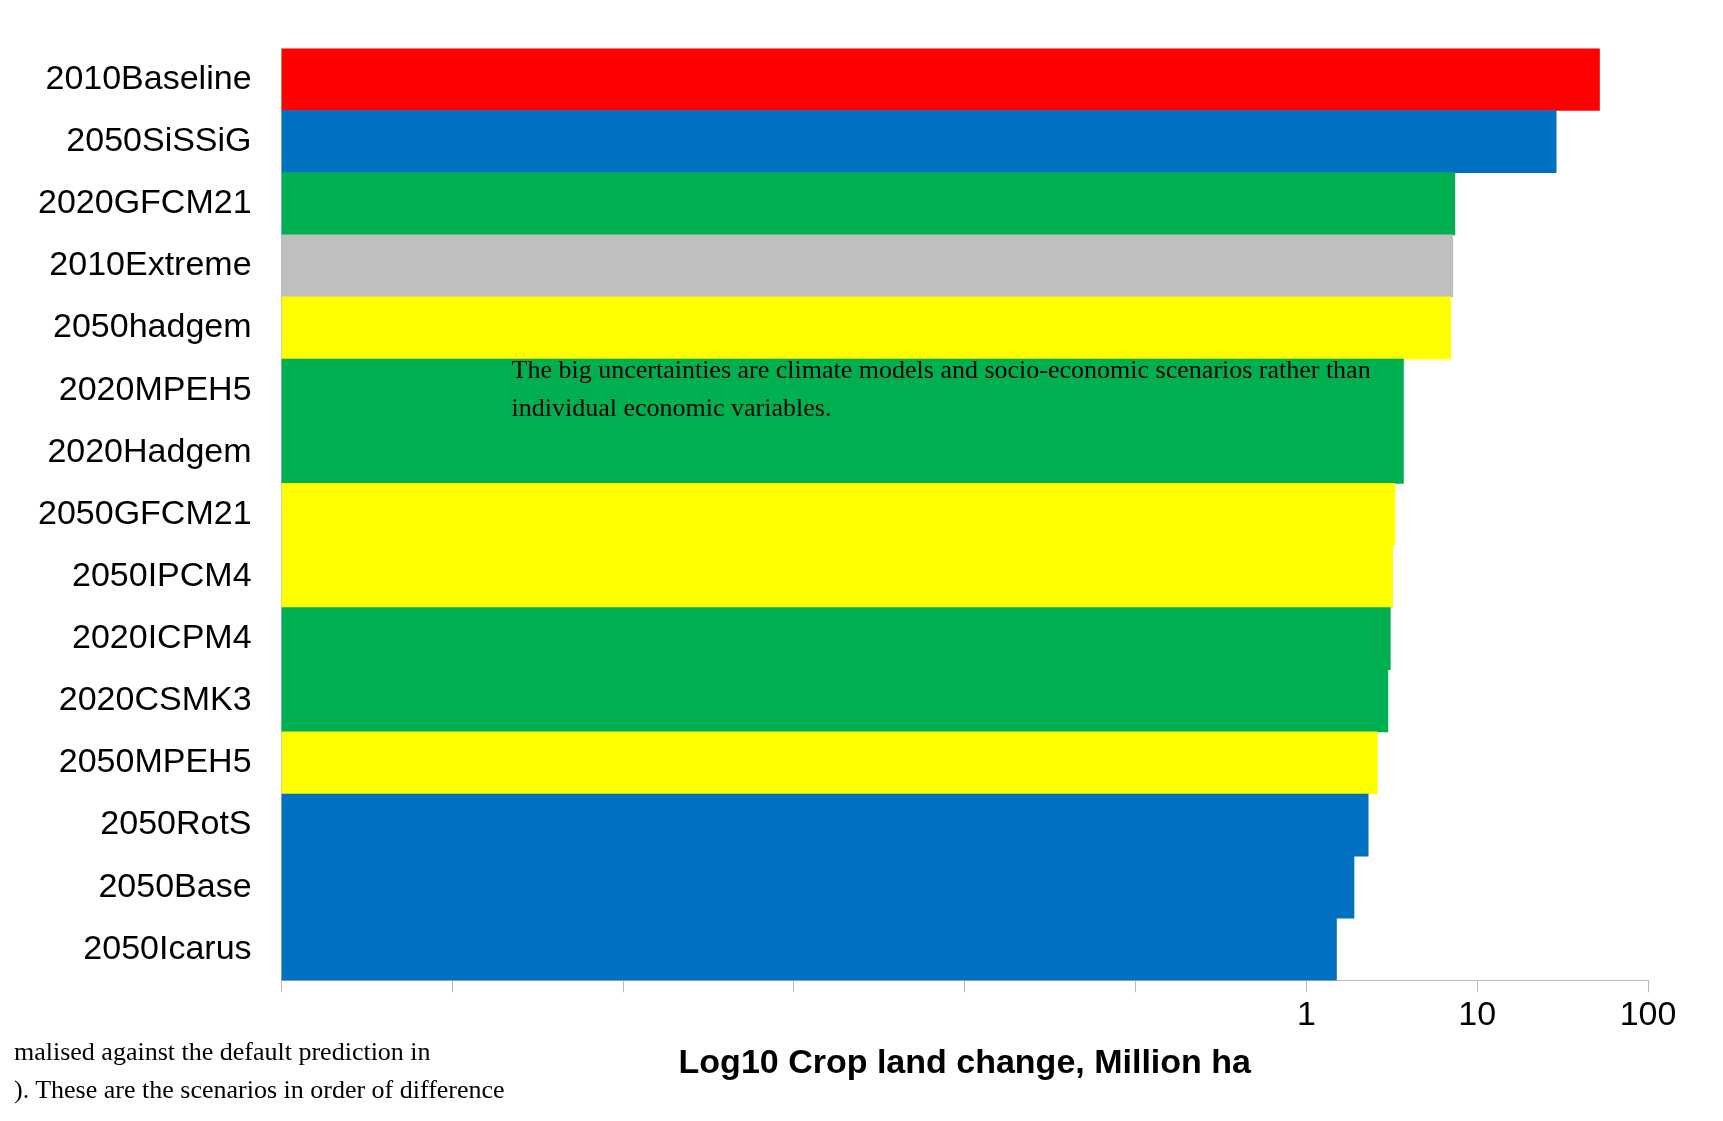  I want to click on y-tick-label: 2020Hadgem, so click(149, 449).